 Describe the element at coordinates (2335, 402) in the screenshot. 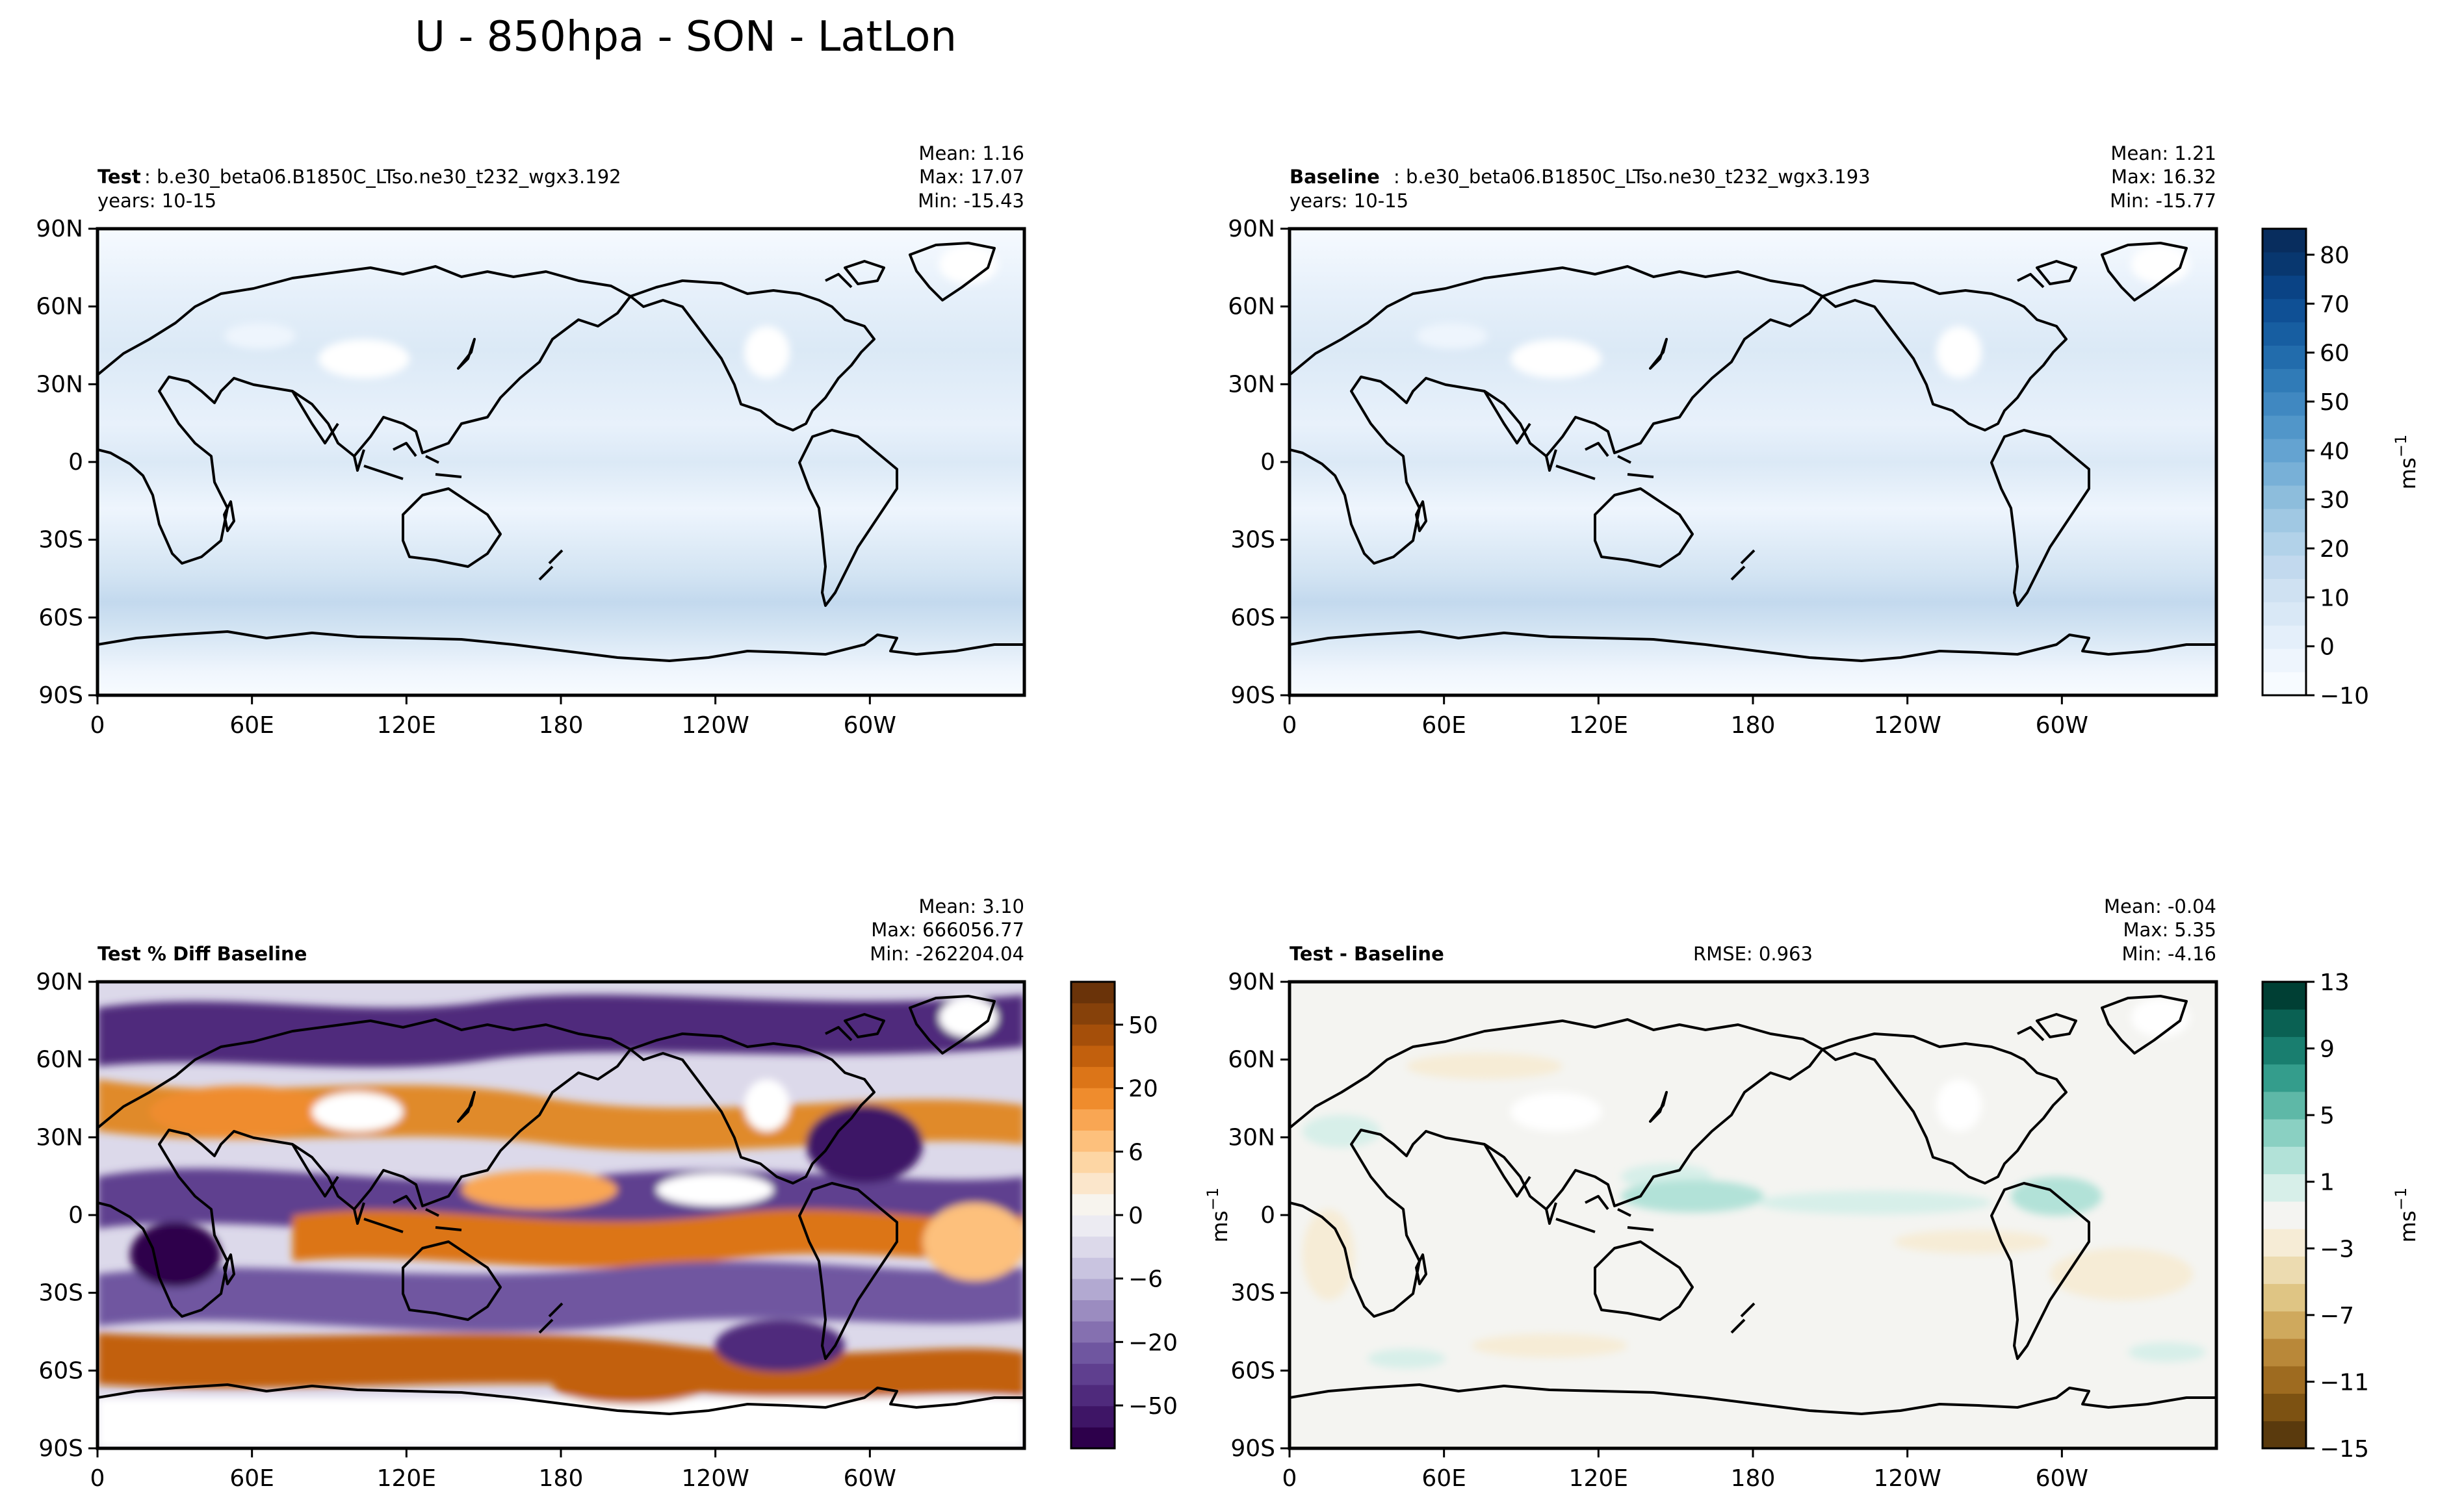

I see `colorbar-tick-label: 50` at that location.